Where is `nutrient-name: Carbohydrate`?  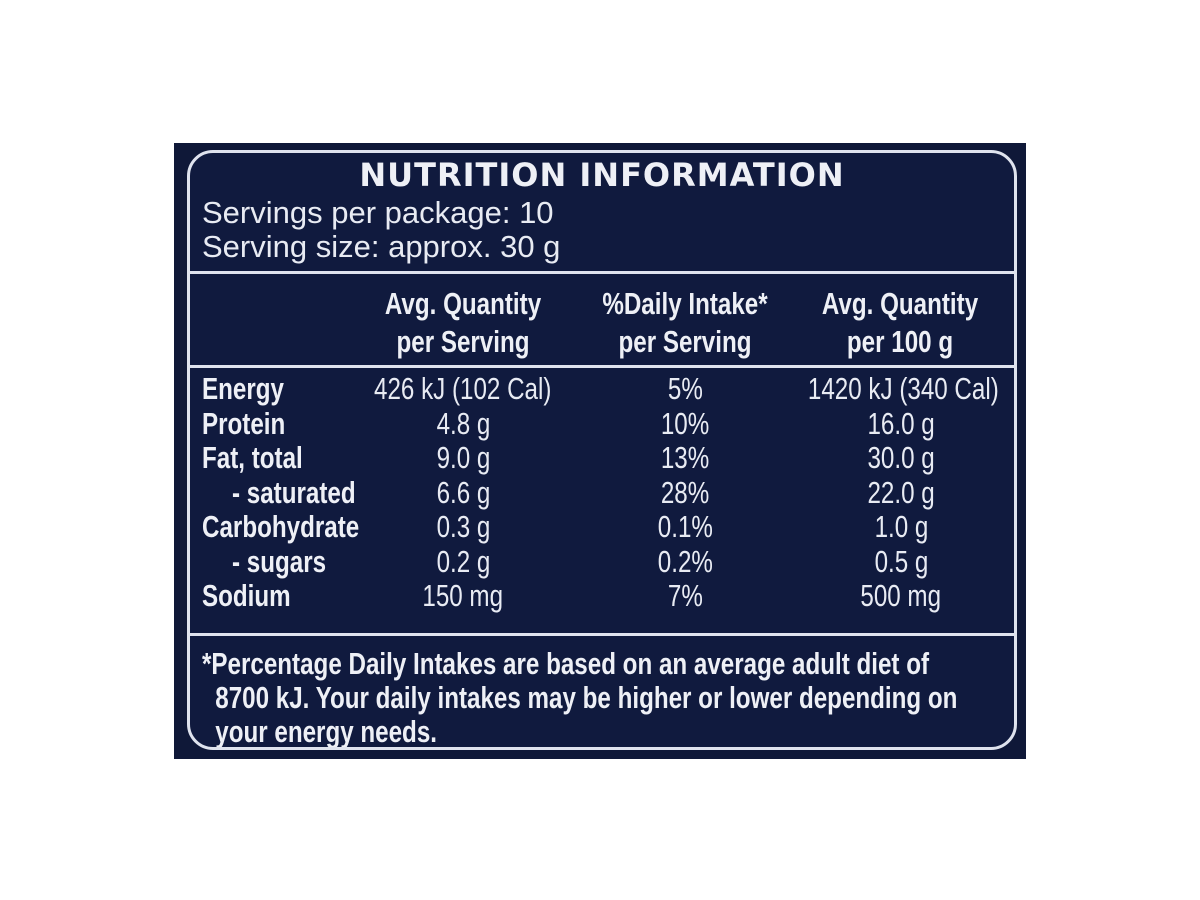
nutrient-name: Carbohydrate is located at coordinates (281, 526).